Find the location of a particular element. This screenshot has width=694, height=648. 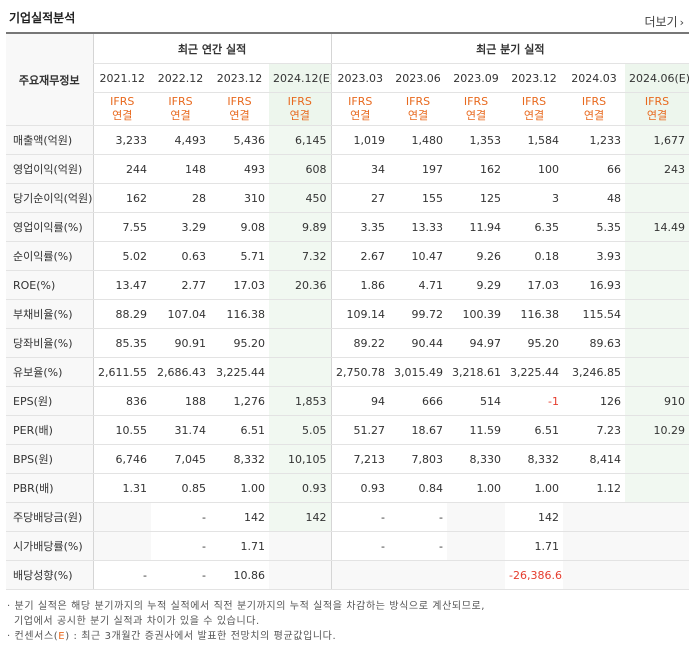

table-cell: 89.22 is located at coordinates (360, 343).